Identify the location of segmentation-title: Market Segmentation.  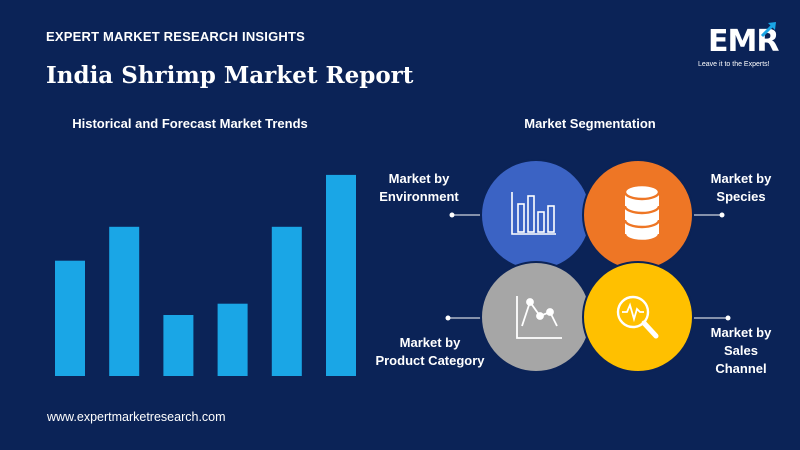
(590, 123).